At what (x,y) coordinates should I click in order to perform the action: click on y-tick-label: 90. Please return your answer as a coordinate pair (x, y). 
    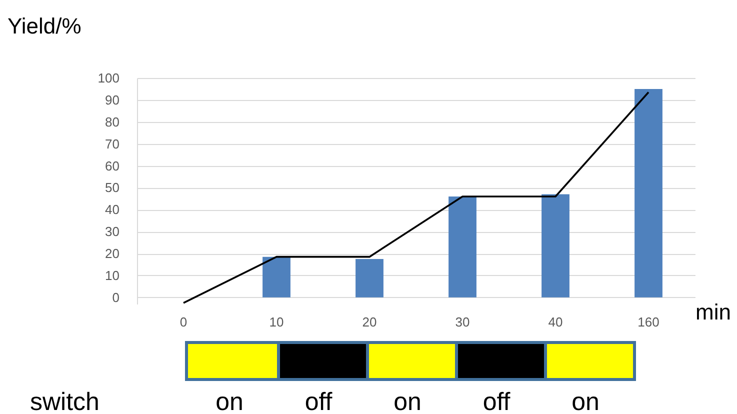
    Looking at the image, I should click on (112, 100).